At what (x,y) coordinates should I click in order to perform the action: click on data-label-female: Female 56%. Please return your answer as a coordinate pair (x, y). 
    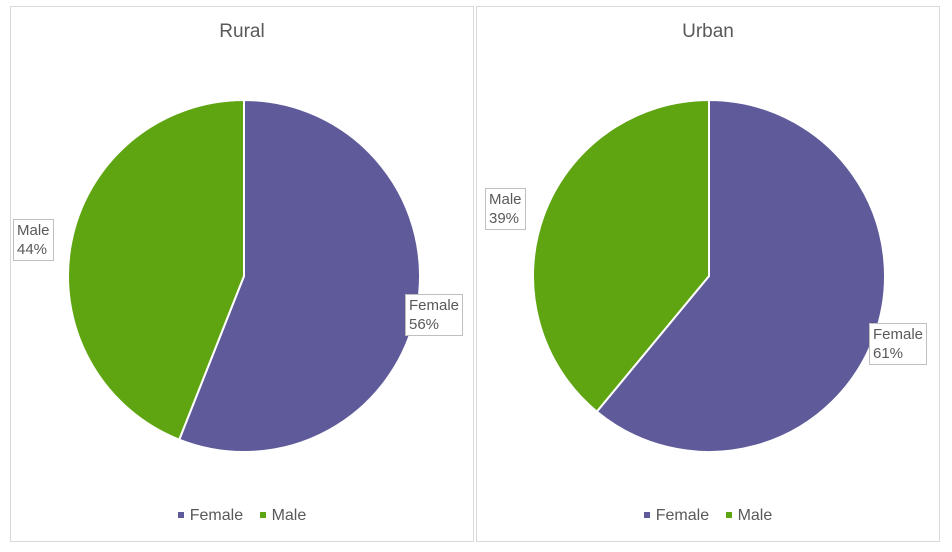
    Looking at the image, I should click on (434, 315).